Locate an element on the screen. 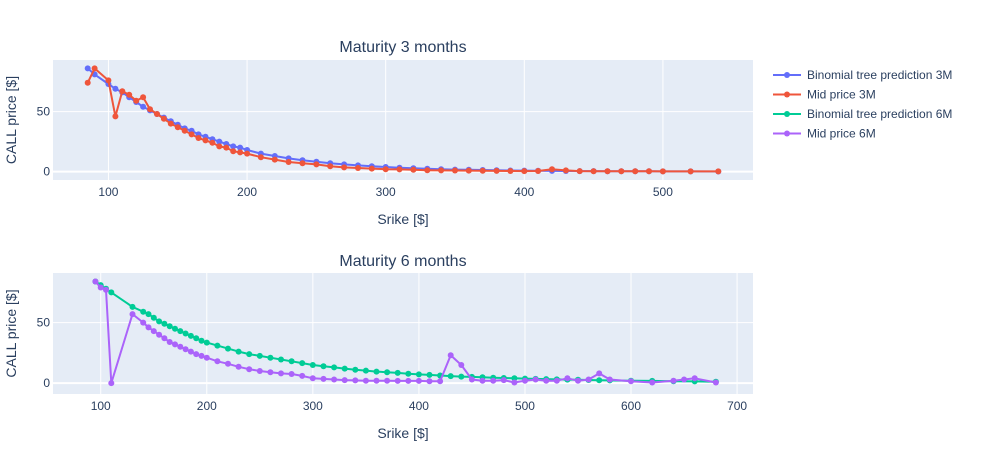  x-tick-label: 200 is located at coordinates (247, 192).